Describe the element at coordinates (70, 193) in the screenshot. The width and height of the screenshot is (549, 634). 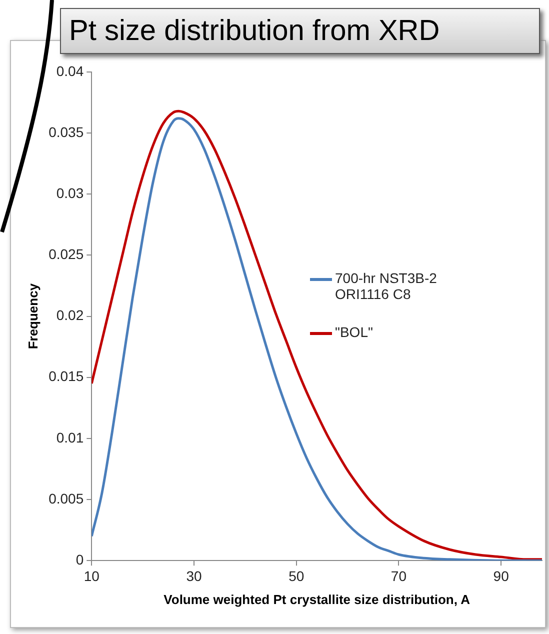
I see `y-tick-label: 0.03` at that location.